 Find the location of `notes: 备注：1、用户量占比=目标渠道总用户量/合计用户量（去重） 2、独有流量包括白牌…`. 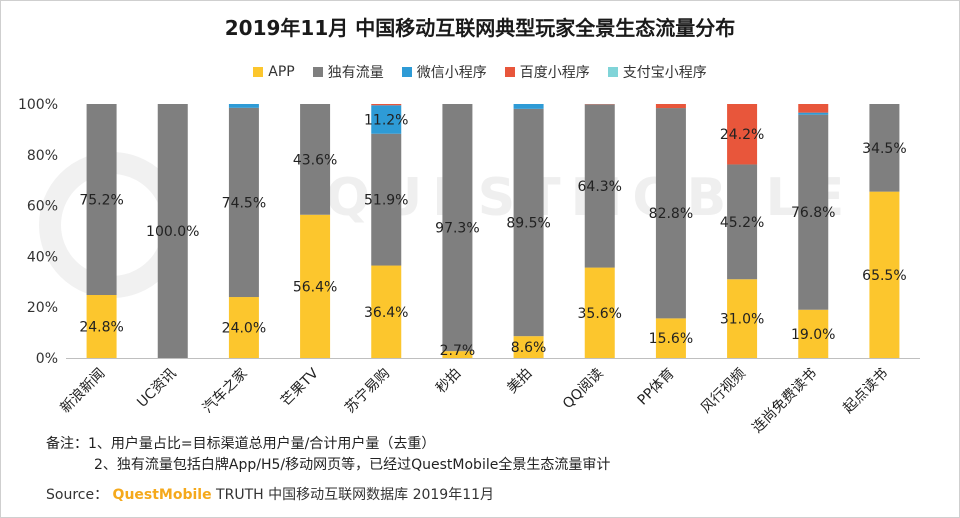

notes: 备注：1、用户量占比=目标渠道总用户量/合计用户量（去重） 2、独有流量包括白牌… is located at coordinates (328, 455).